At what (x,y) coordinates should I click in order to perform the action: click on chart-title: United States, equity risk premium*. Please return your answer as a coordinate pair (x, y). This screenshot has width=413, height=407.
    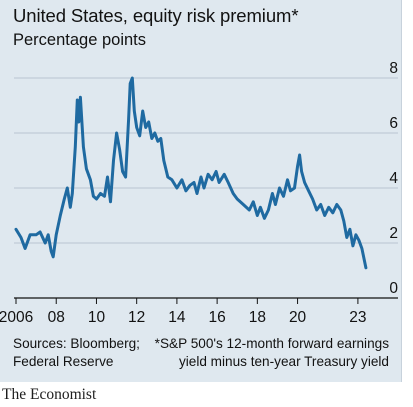
    Looking at the image, I should click on (156, 15).